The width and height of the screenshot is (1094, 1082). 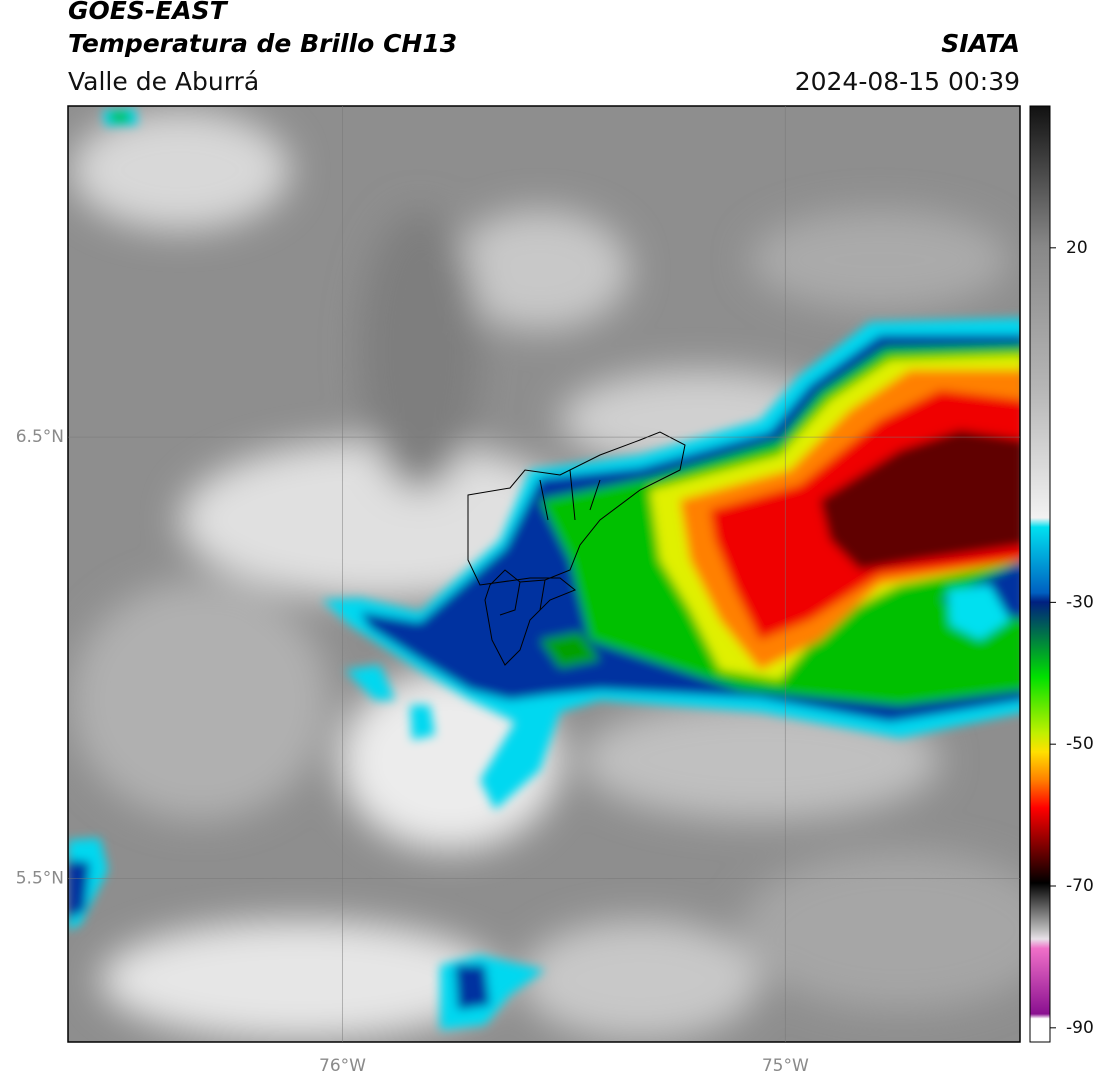 I want to click on subtitle: Temperatura de Brillo CH13, so click(x=262, y=43).